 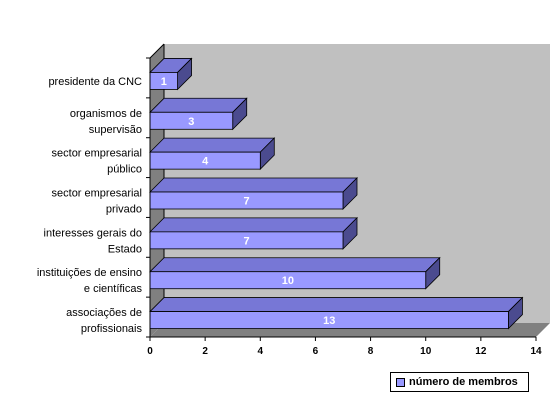 I want to click on bar: 10, so click(x=295, y=273).